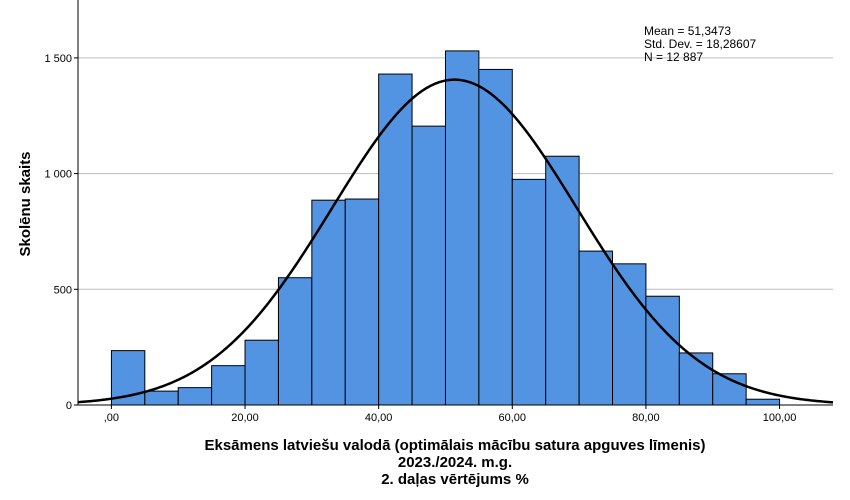  What do you see at coordinates (61, 232) in the screenshot?
I see `y-tick-labels: 0 500 1 000 1 500` at bounding box center [61, 232].